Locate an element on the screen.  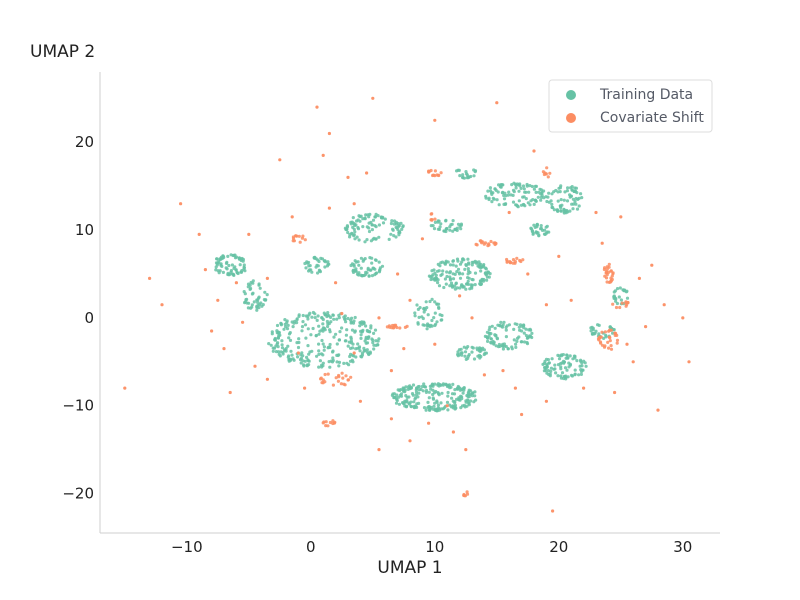
legend-box is located at coordinates (630, 106).